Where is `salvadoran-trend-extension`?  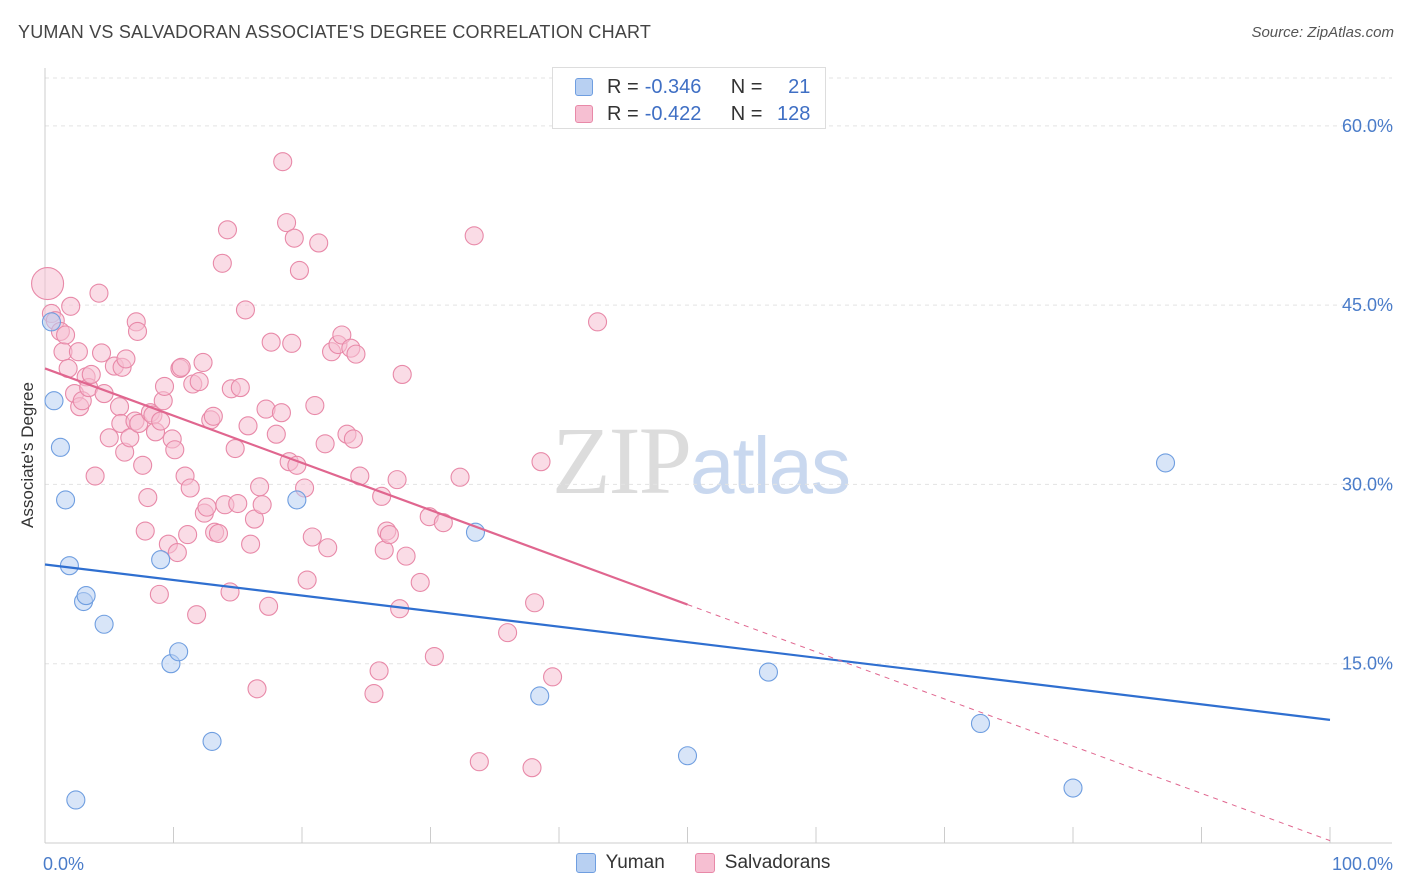
salvadoran-trend-extension is located at coordinates (1009, 723).